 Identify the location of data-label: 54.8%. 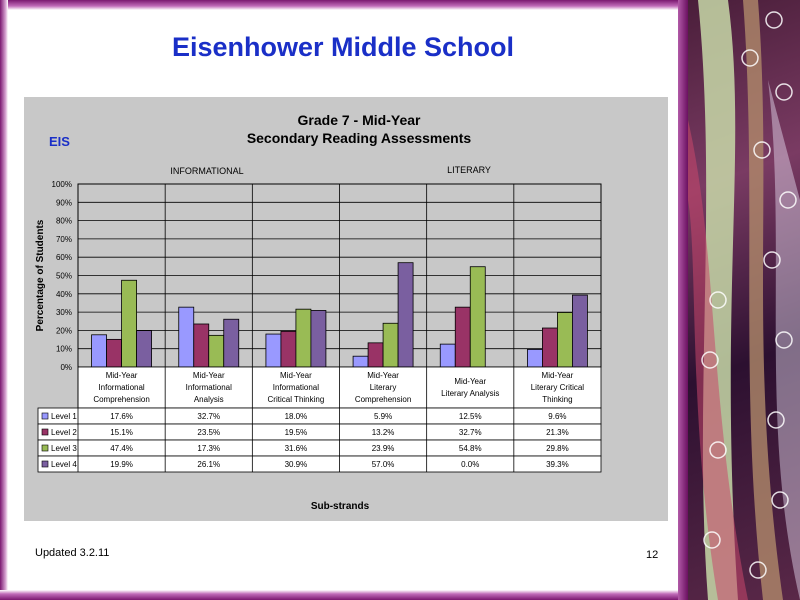
(470, 448).